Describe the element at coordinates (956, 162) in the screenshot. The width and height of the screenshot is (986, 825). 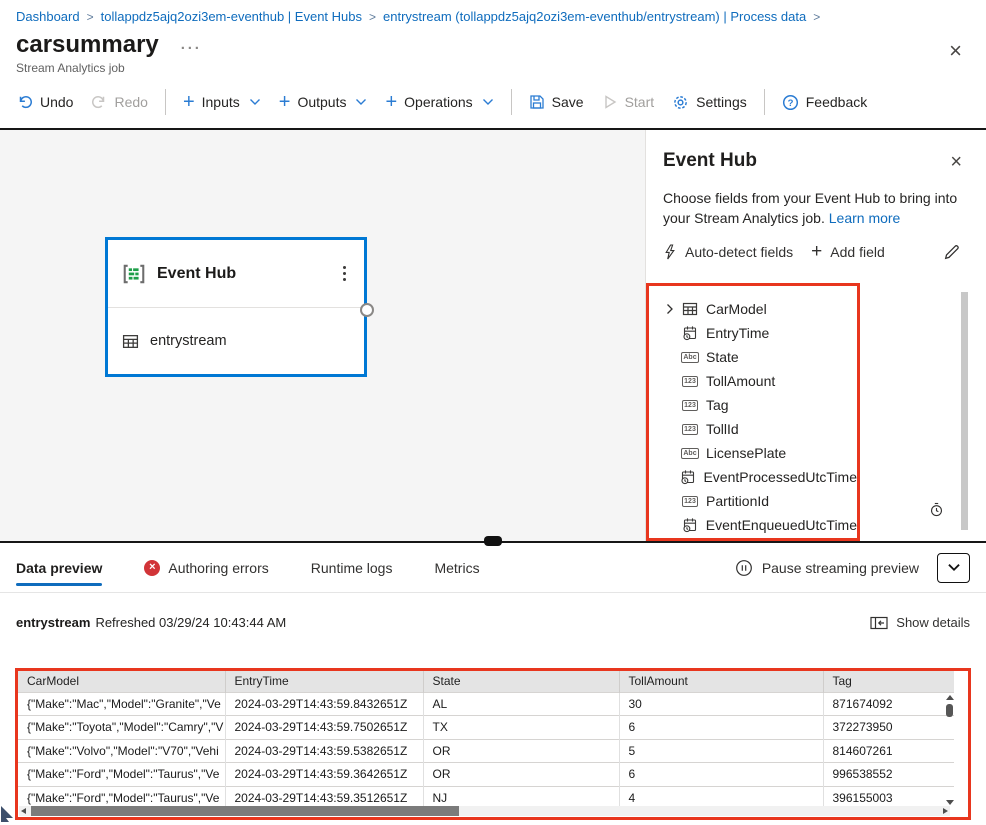
I see `panel-close-icon: ×` at that location.